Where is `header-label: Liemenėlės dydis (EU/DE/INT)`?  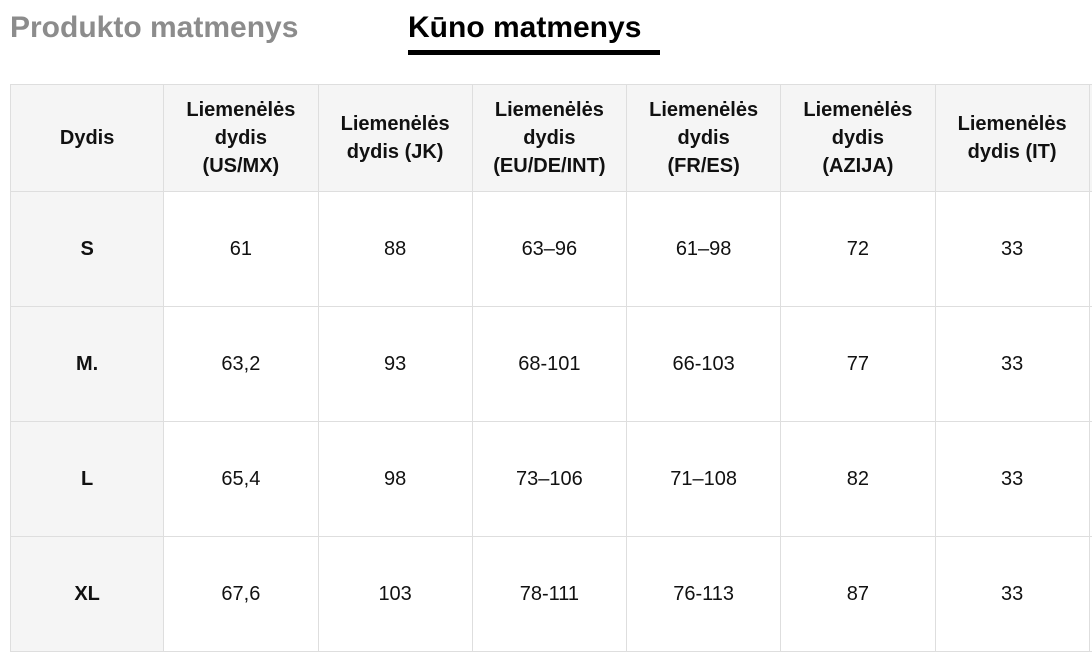 header-label: Liemenėlės dydis (EU/DE/INT) is located at coordinates (549, 138).